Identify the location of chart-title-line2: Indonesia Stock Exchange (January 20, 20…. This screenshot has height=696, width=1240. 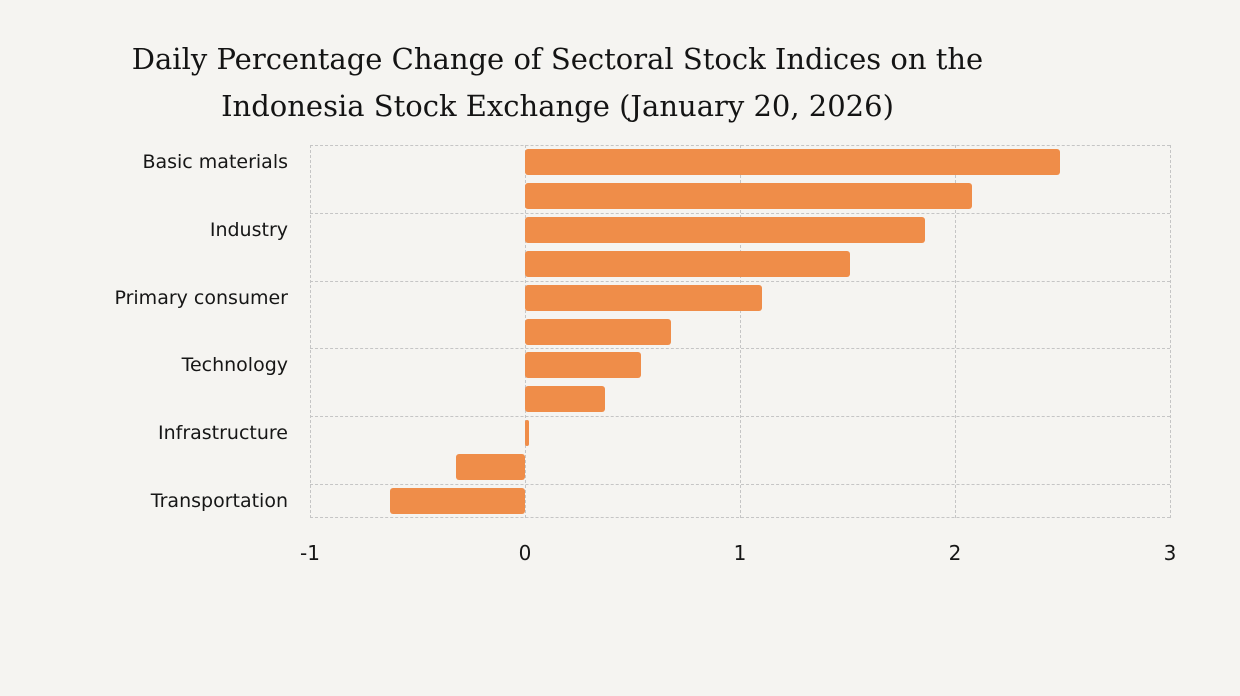
(557, 106).